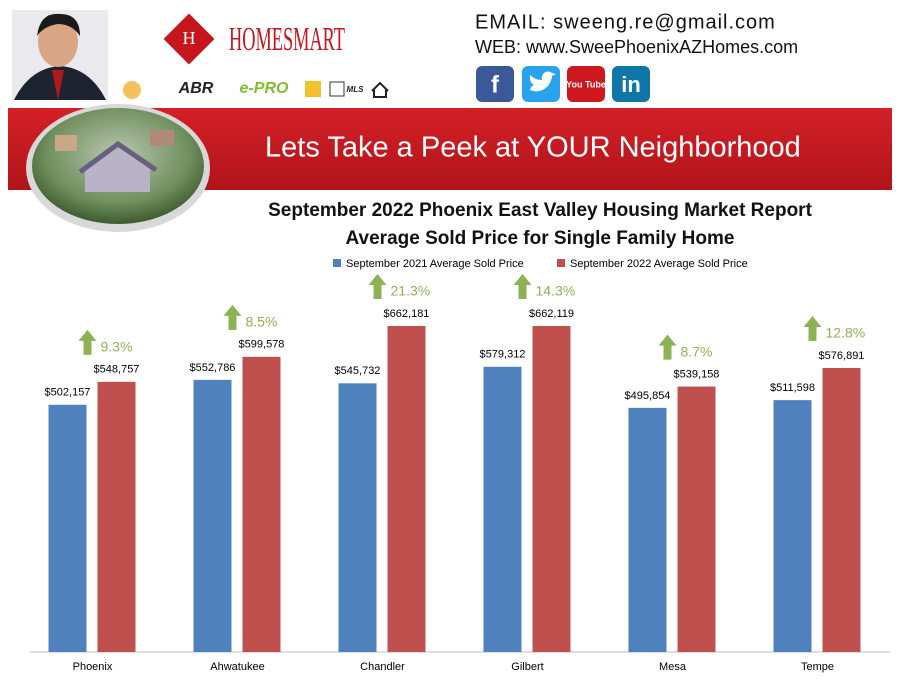  I want to click on value-label: $545,732, so click(358, 371).